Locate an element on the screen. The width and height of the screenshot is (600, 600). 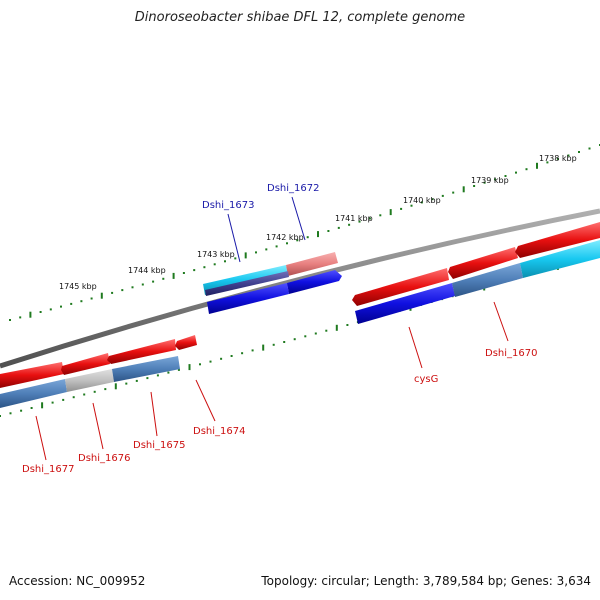
cds-bar-next is located at coordinates (560, 259).